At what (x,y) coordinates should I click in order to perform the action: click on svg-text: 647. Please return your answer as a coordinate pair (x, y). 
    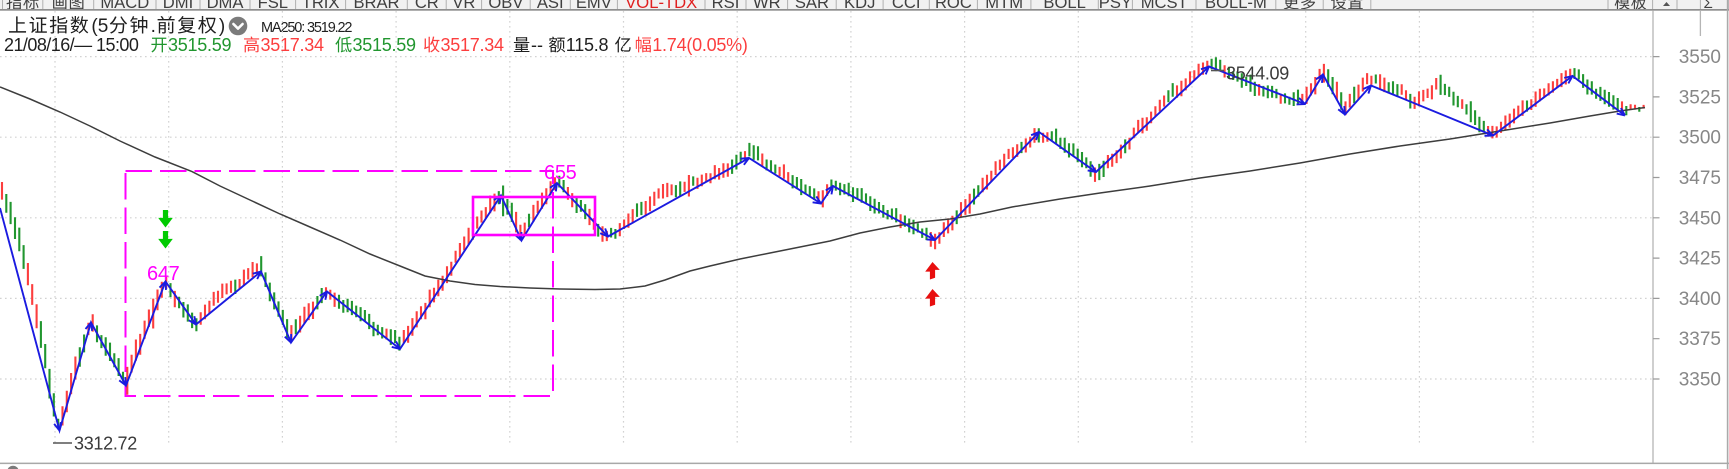
    Looking at the image, I should click on (163, 274).